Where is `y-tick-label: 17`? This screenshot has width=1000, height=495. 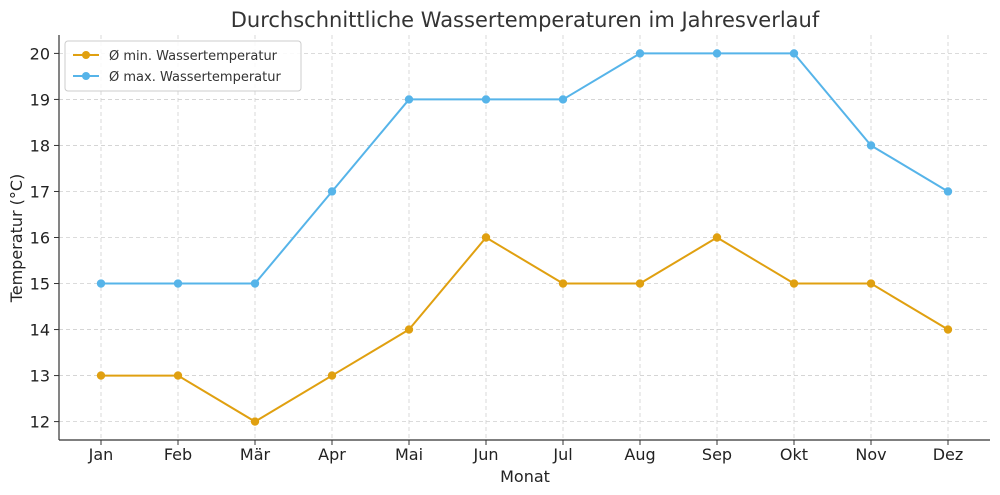
y-tick-label: 17 is located at coordinates (40, 191).